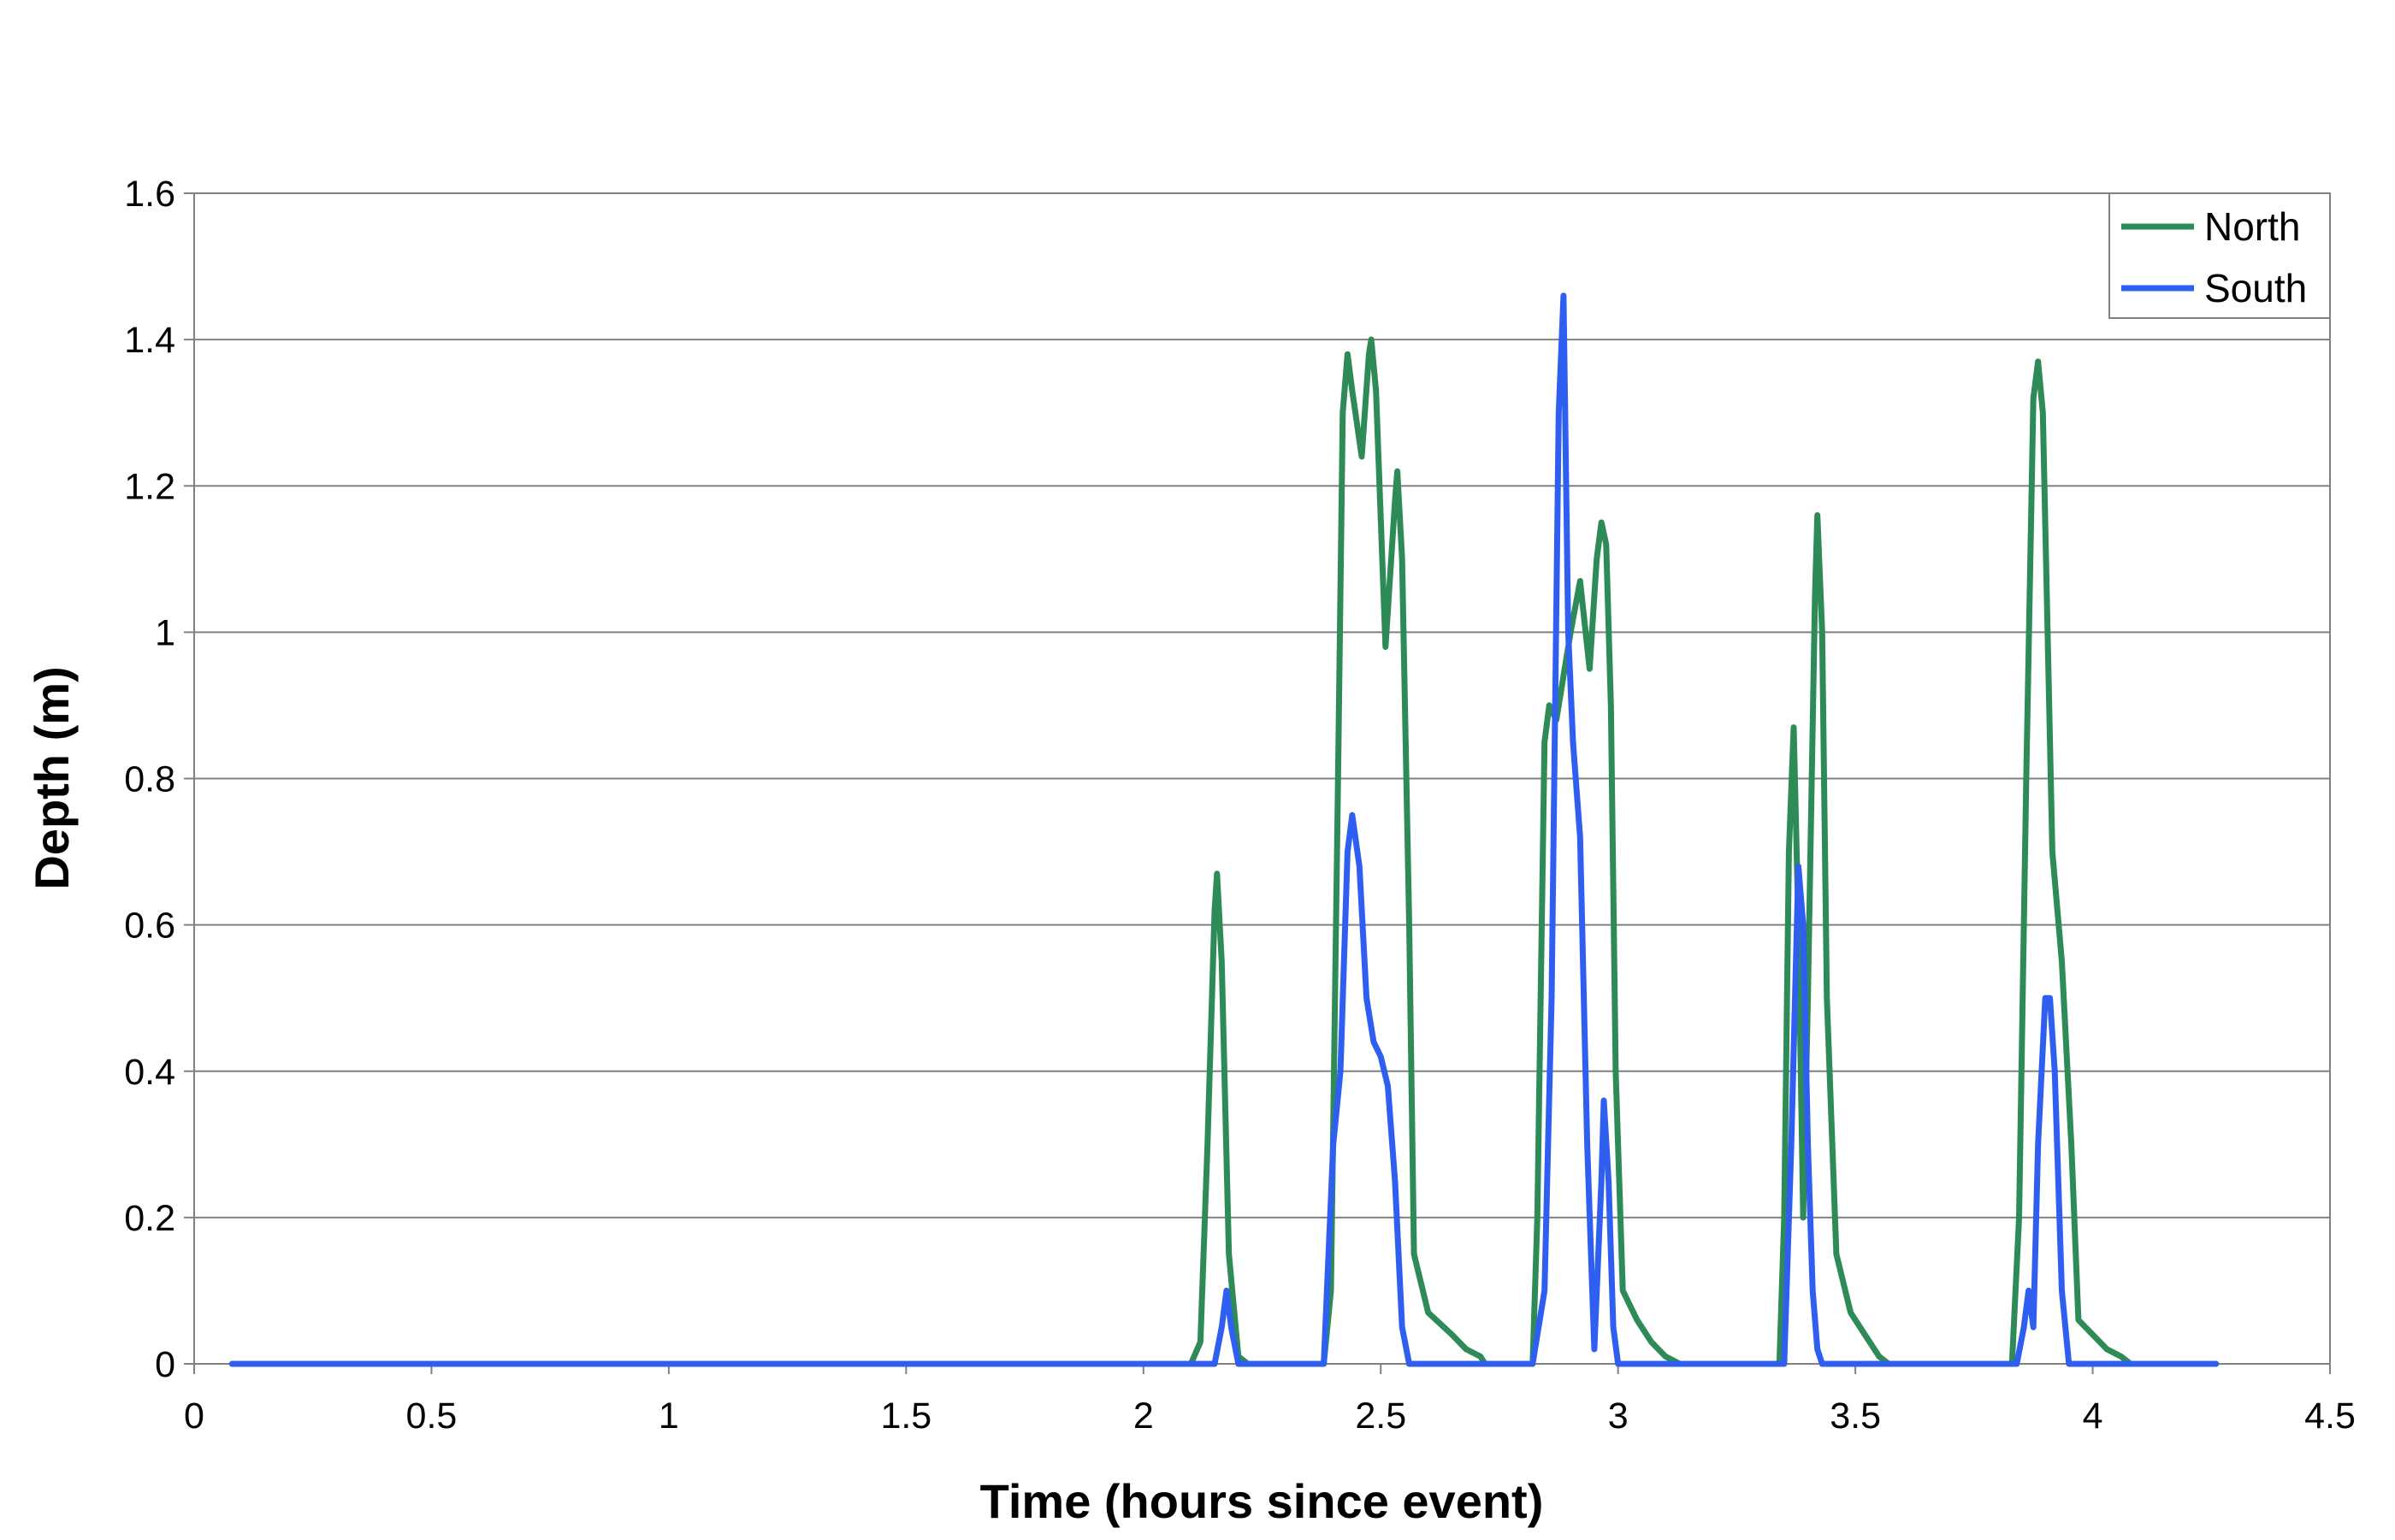 This screenshot has width=2395, height=1540. Describe the element at coordinates (149, 195) in the screenshot. I see `y-tick-label: 1.6` at that location.